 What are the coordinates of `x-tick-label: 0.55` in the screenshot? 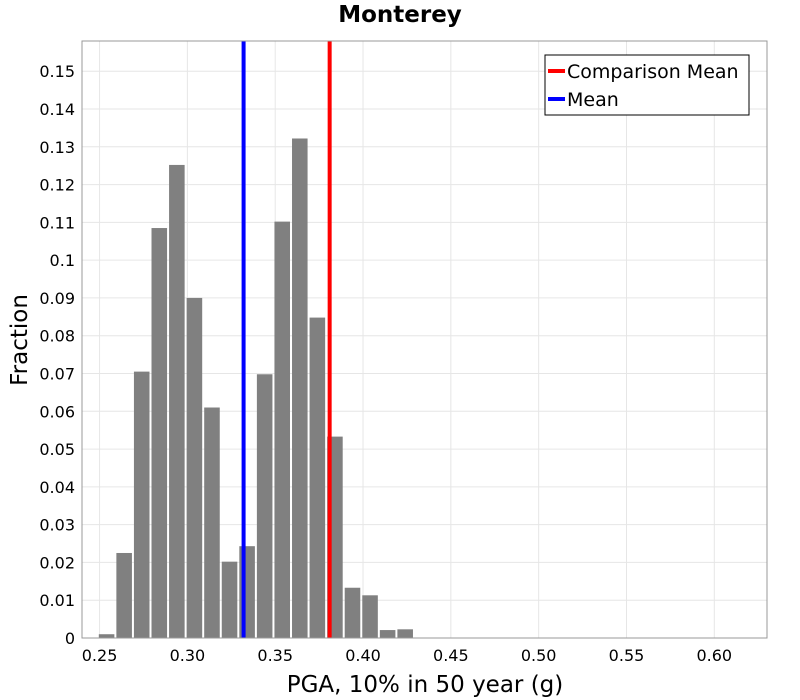 It's located at (627, 655).